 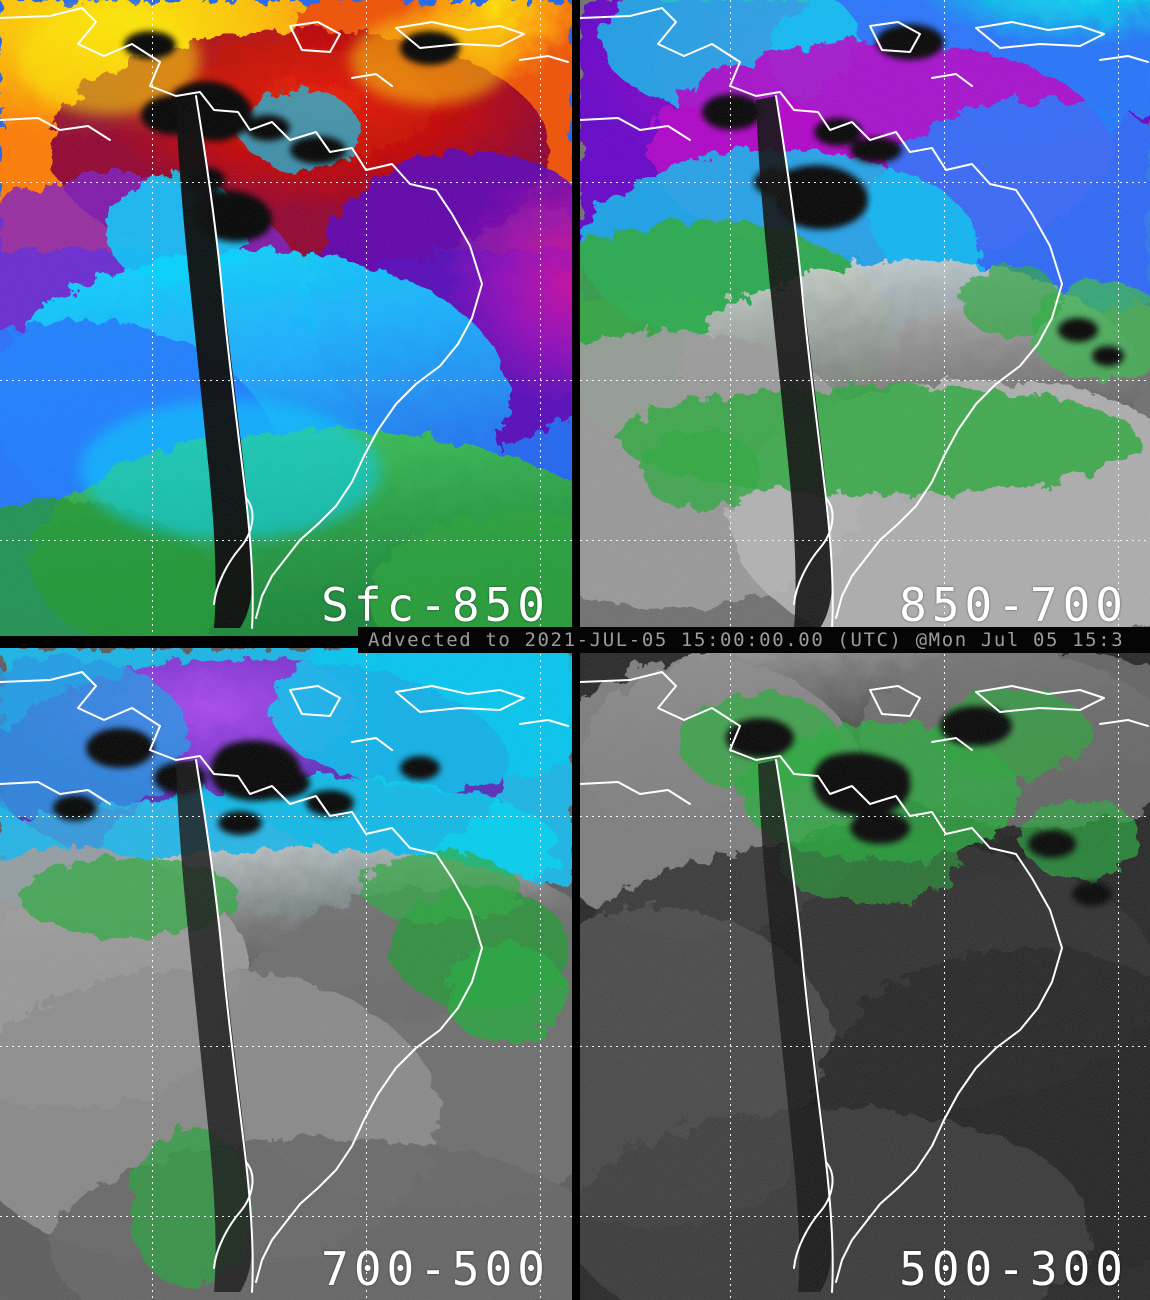 What do you see at coordinates (1013, 1269) in the screenshot?
I see `panel-500-300-label: 500-300` at bounding box center [1013, 1269].